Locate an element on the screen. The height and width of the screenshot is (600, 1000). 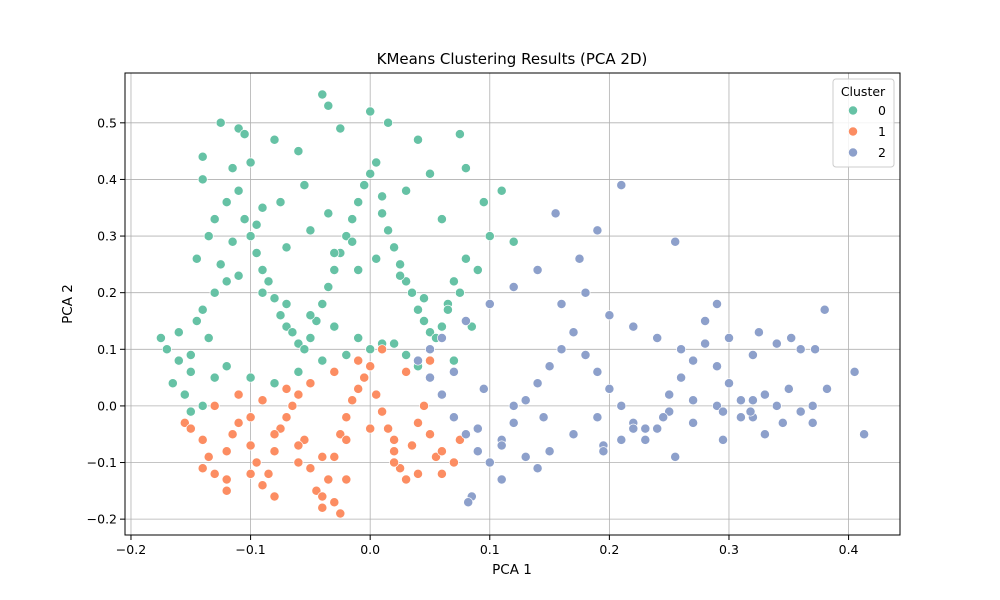
x-tick-label: −0.2 is located at coordinates (131, 549).